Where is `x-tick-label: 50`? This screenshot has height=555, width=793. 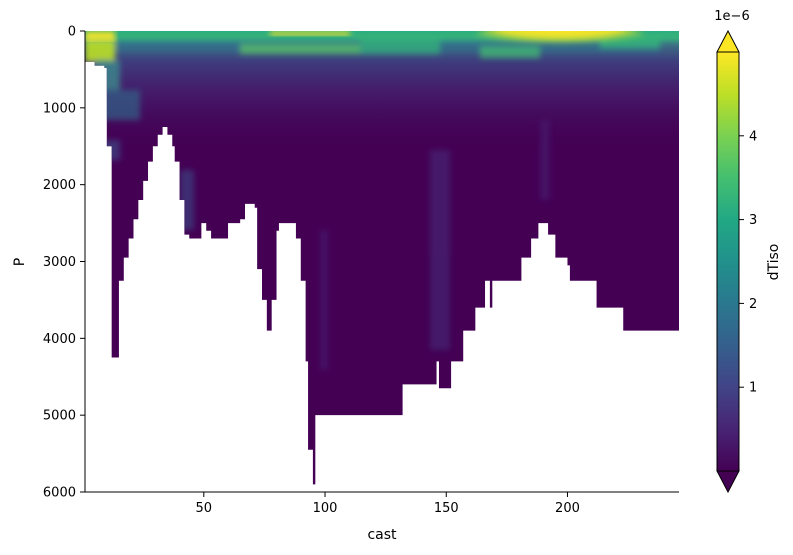
x-tick-label: 50 is located at coordinates (204, 508).